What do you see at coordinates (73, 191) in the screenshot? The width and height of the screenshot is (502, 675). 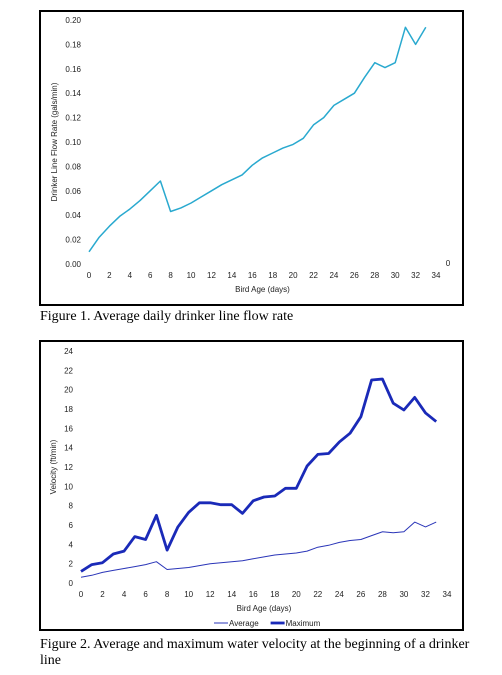 I see `y-tick-label: 0.06` at bounding box center [73, 191].